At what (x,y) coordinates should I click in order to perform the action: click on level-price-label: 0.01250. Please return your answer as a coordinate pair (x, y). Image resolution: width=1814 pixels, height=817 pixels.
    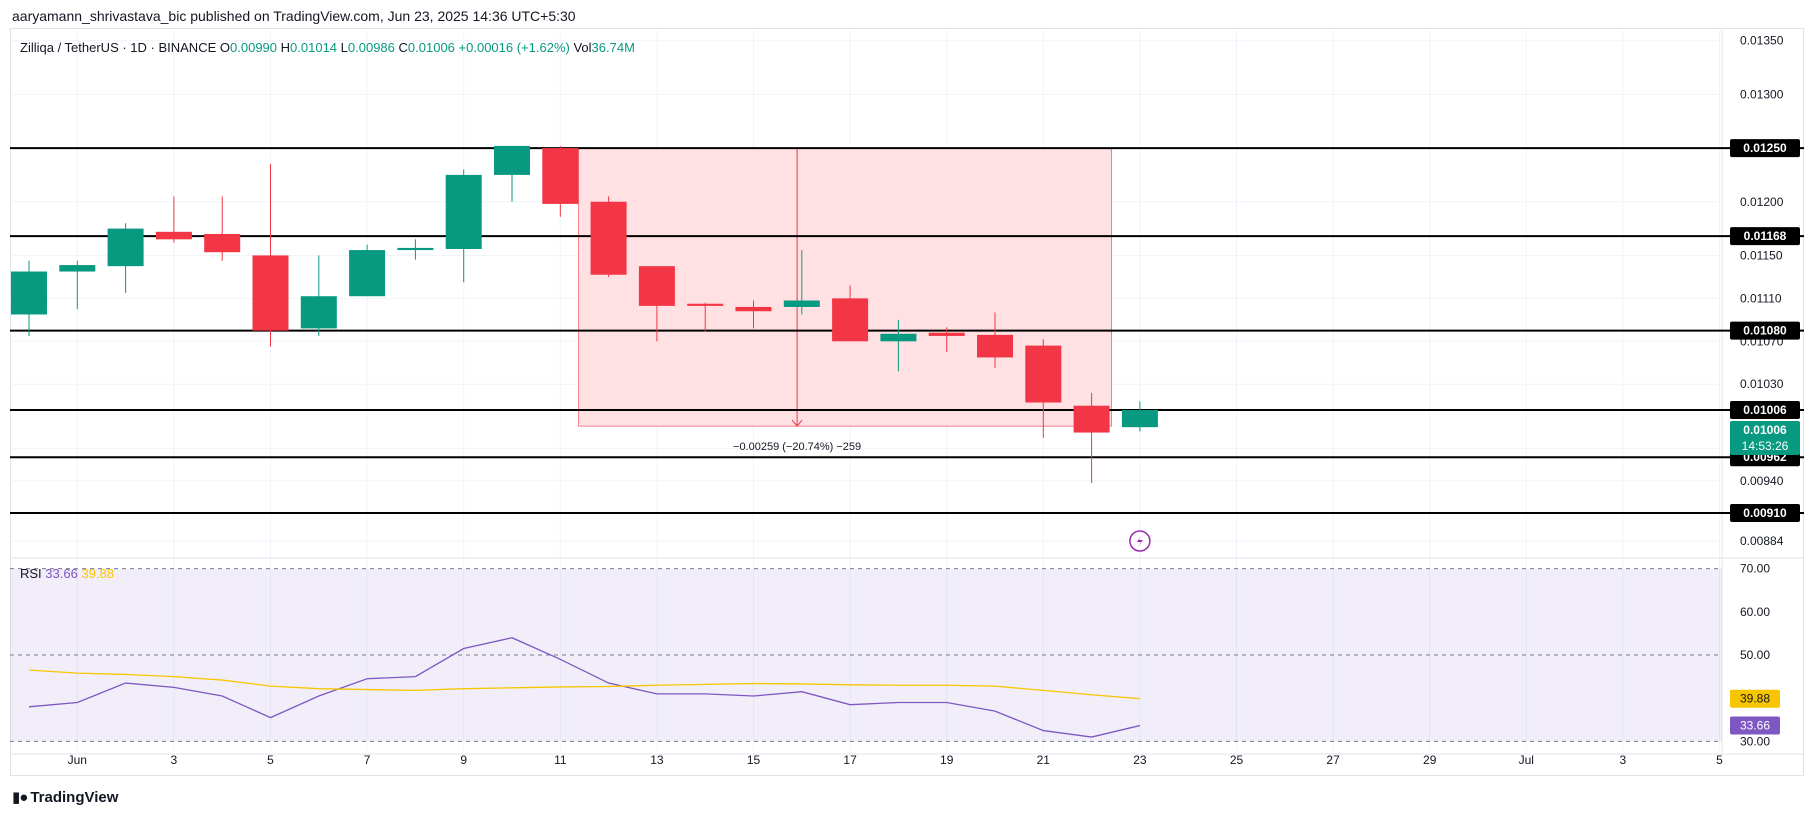
    Looking at the image, I should click on (1765, 148).